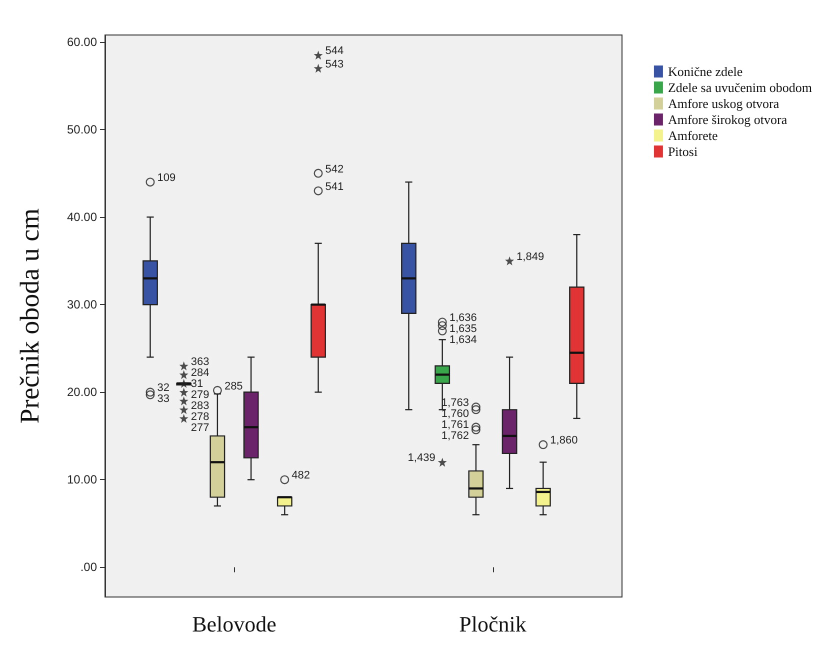 This screenshot has width=825, height=657. Describe the element at coordinates (728, 119) in the screenshot. I see `legend-label: Amfore širokog otvora` at that location.